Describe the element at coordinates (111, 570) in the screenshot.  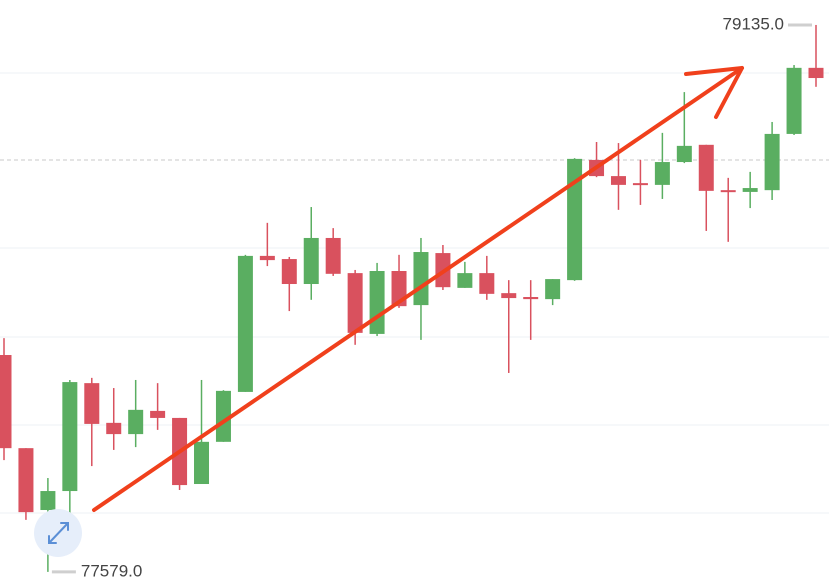
I see `annotation-label: 77579.0` at that location.